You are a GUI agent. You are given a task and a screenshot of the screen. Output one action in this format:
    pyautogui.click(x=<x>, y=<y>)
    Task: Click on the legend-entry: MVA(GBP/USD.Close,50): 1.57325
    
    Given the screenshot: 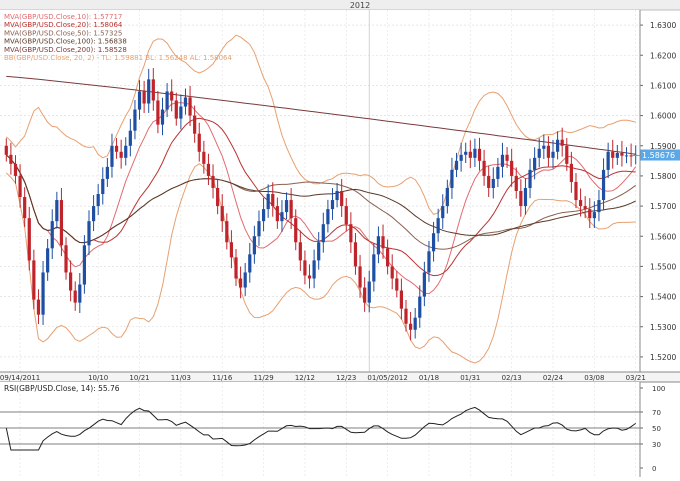 What is the action you would take?
    pyautogui.click(x=63, y=33)
    